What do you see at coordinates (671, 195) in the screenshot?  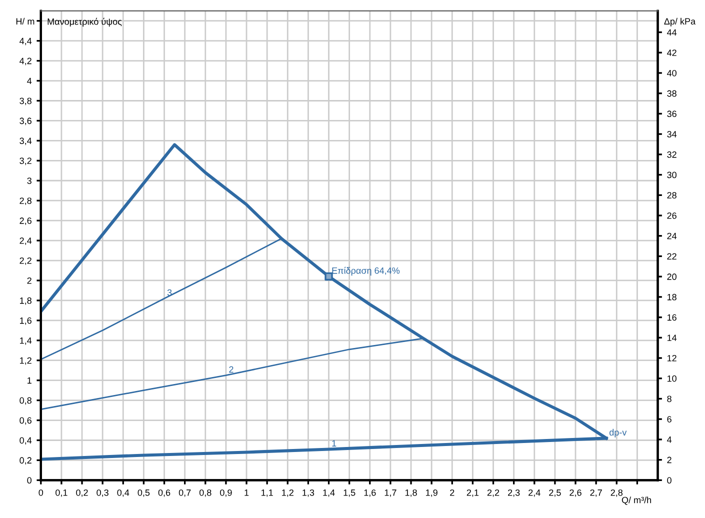 I see `y2-tick-label: 28` at bounding box center [671, 195].